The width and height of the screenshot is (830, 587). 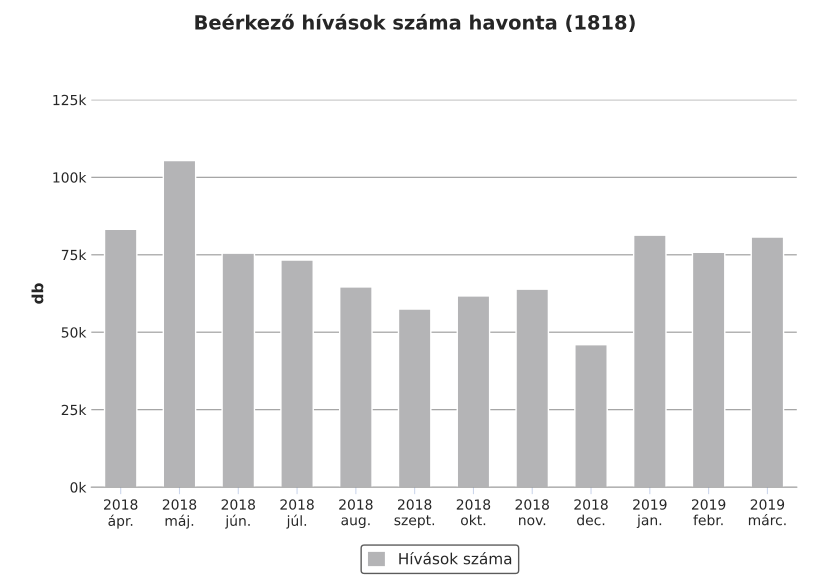 I want to click on x-tick-label: 2018 jún., so click(x=238, y=514).